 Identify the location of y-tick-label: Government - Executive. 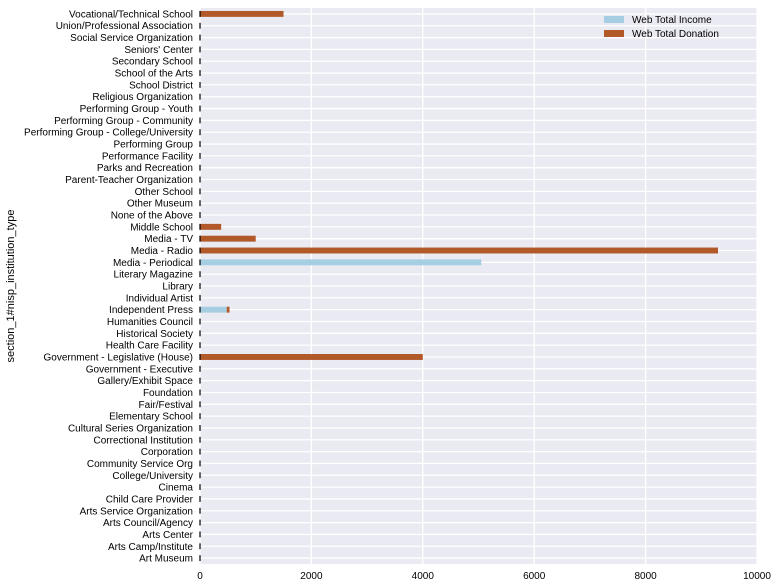
(140, 369).